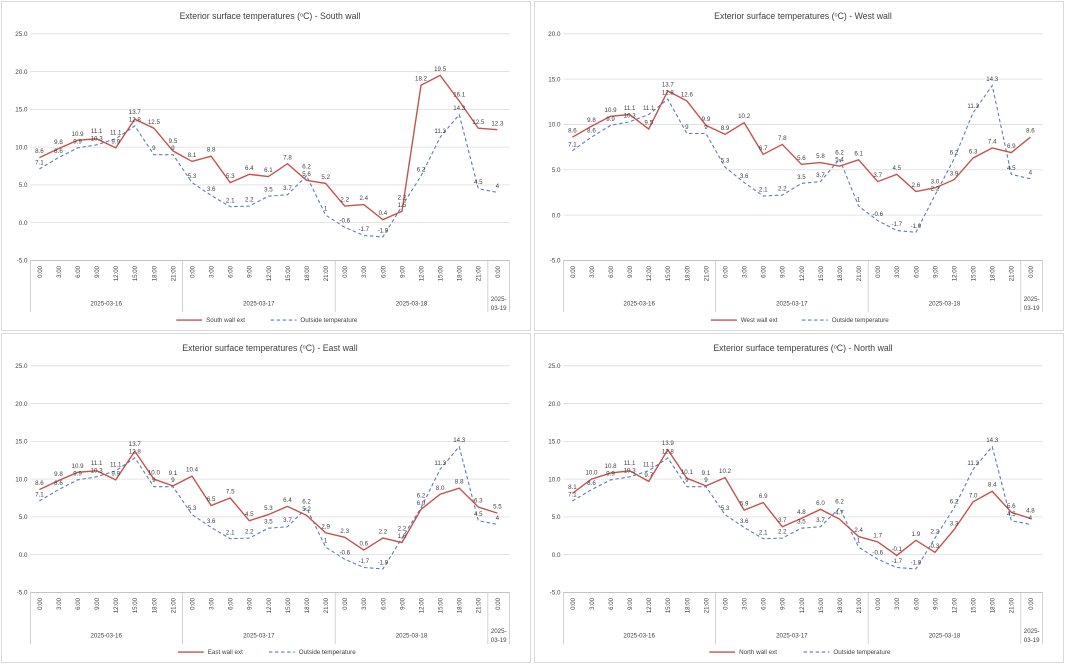 Image resolution: width=1065 pixels, height=664 pixels. Describe the element at coordinates (556, 517) in the screenshot. I see `y-axis-tick-label: 5.0` at that location.